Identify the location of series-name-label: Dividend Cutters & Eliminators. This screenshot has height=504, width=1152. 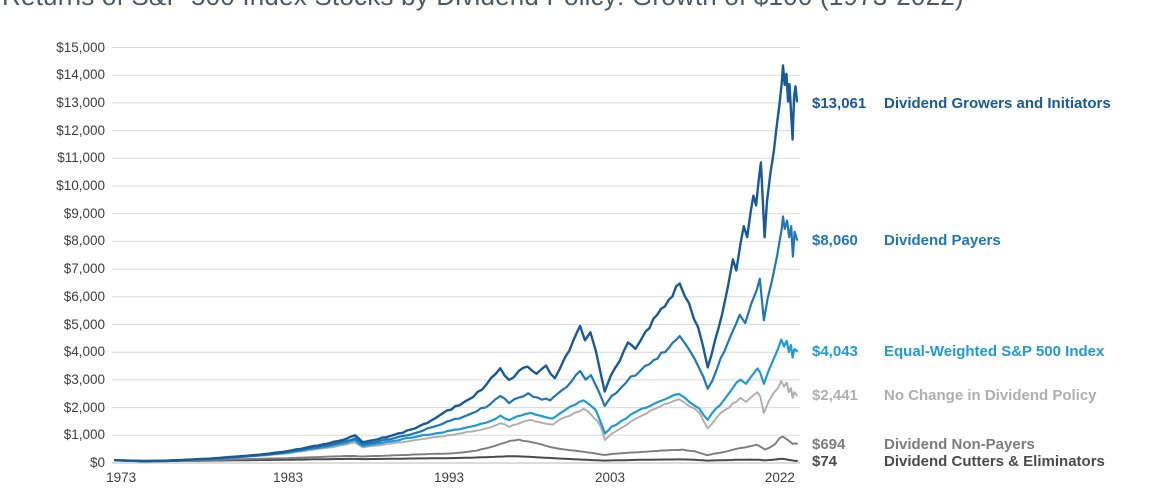
(994, 461).